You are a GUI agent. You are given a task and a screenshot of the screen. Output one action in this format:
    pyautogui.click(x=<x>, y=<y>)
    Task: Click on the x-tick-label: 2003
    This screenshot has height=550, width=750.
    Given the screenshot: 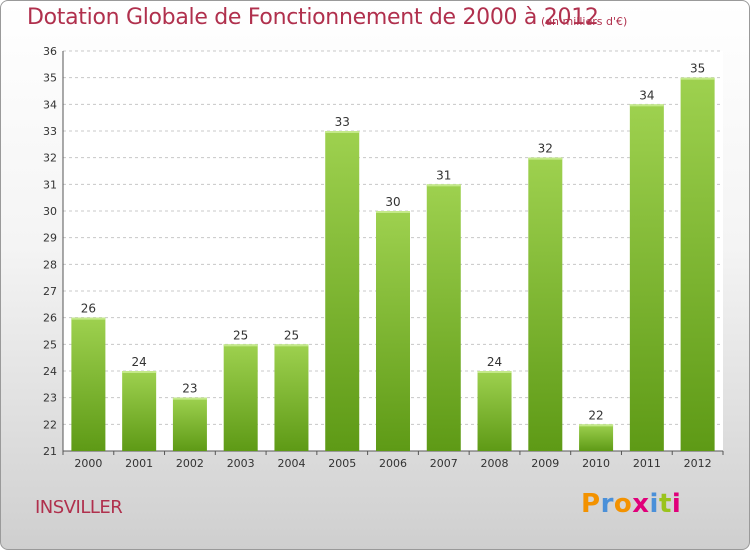 What is the action you would take?
    pyautogui.click(x=241, y=463)
    